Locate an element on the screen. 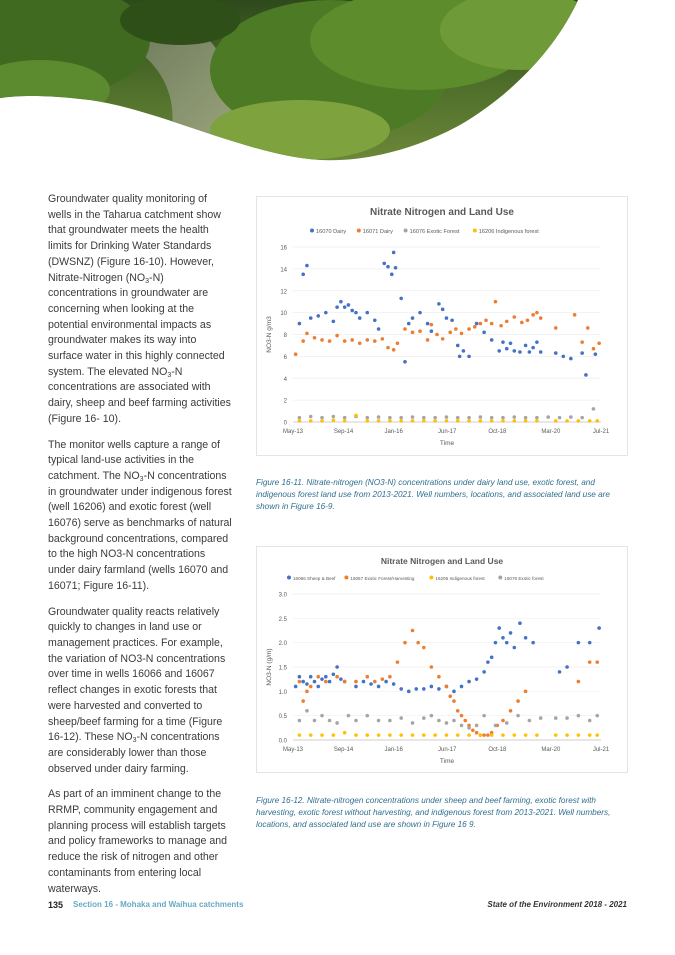 Image resolution: width=675 pixels, height=955 pixels. y-tick-label: 8 is located at coordinates (286, 336).